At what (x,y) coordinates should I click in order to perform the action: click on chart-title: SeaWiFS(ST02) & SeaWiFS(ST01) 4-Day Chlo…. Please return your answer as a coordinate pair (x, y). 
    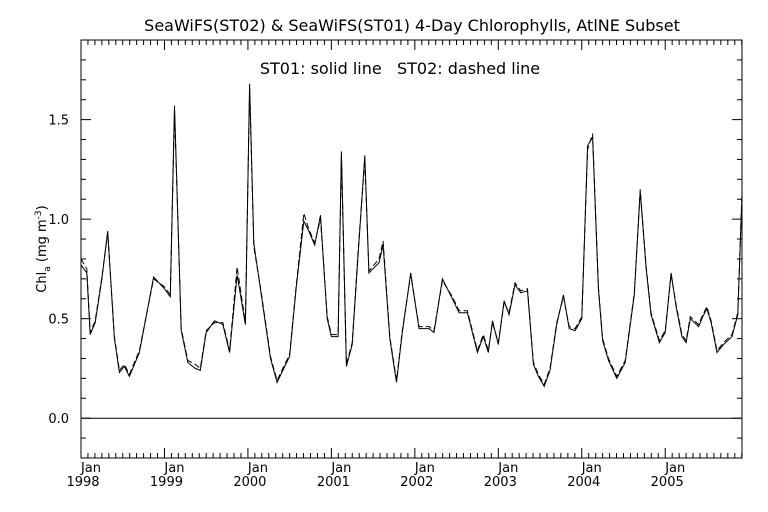
    Looking at the image, I should click on (412, 25).